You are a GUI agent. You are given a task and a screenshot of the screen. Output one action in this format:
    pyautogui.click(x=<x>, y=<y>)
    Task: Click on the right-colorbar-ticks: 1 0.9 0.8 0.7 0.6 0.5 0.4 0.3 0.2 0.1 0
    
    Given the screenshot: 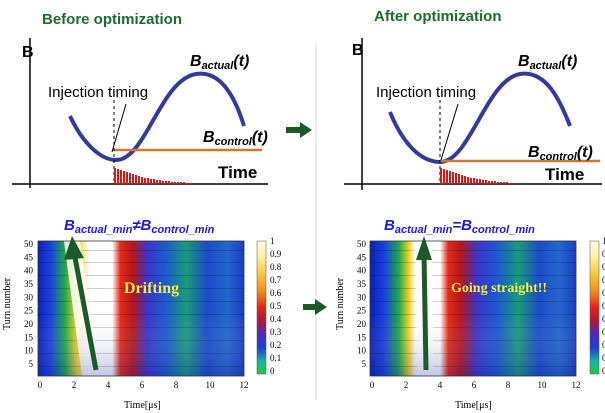 What is the action you would take?
    pyautogui.click(x=603, y=306)
    